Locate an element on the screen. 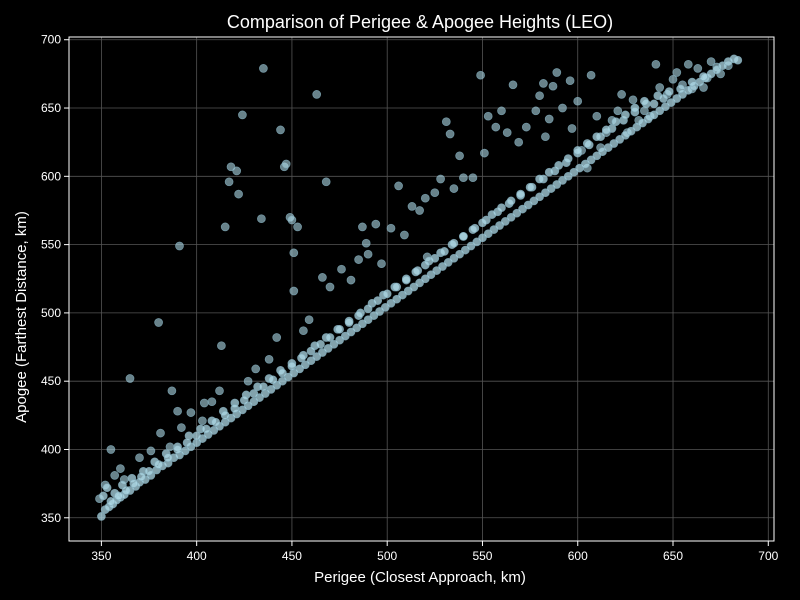 The height and width of the screenshot is (600, 800). x-tick-label: 500 is located at coordinates (387, 556).